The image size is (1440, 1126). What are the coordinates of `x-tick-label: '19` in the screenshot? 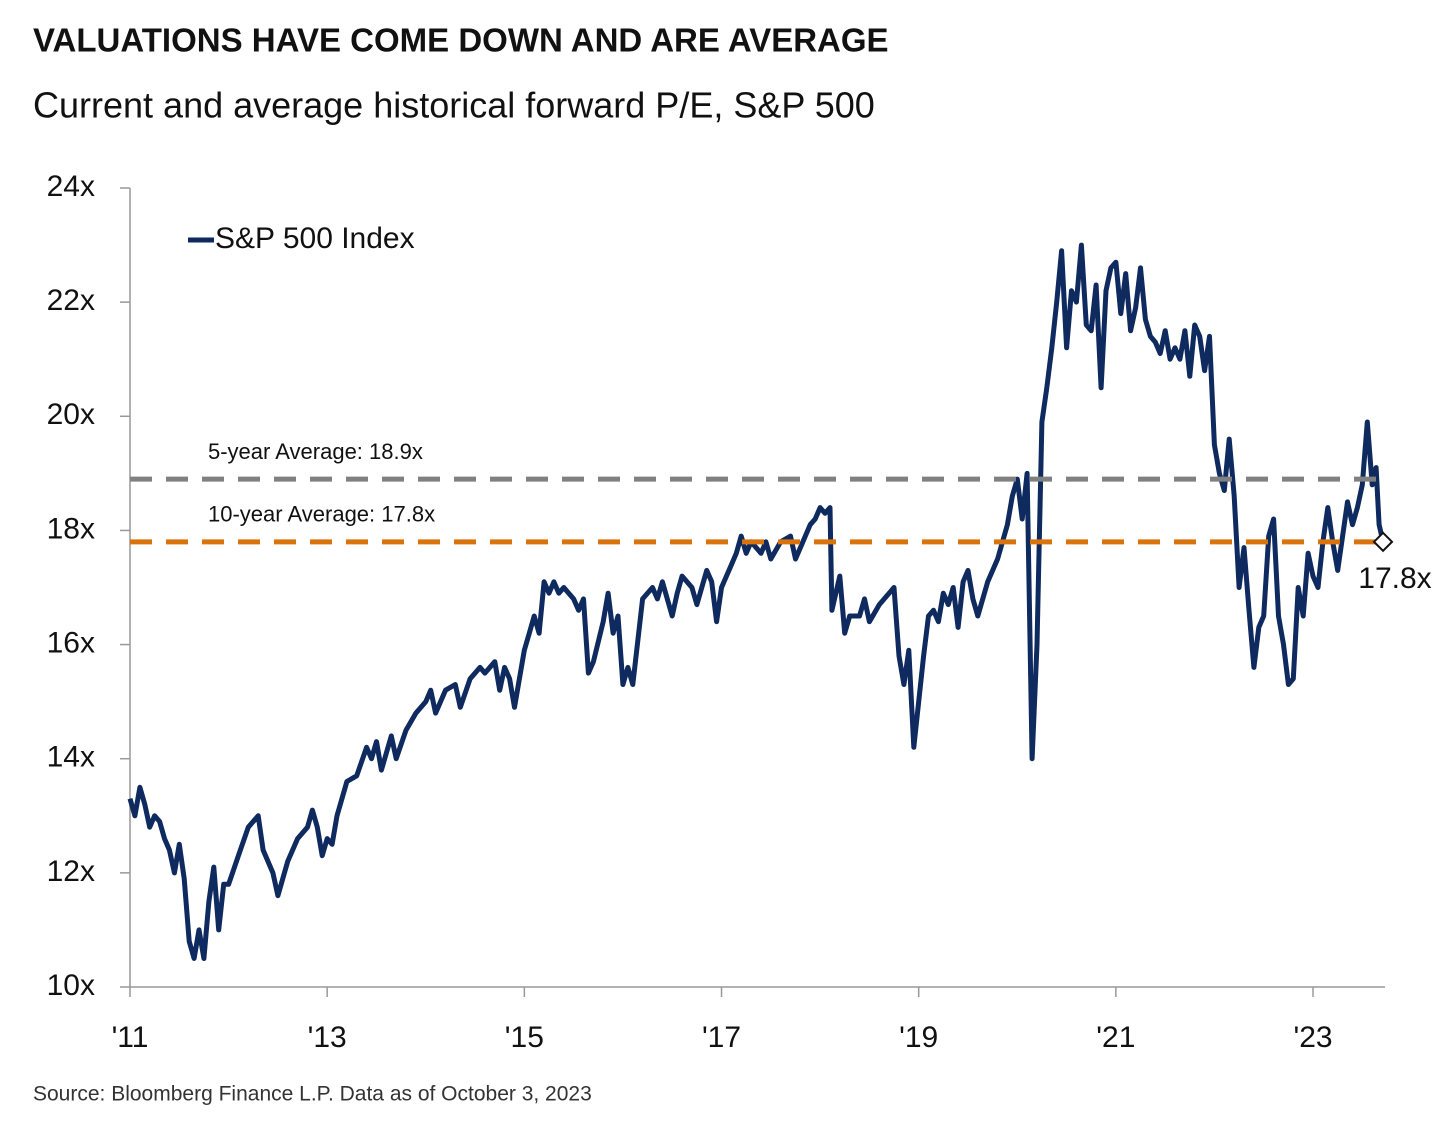 It's located at (918, 1037).